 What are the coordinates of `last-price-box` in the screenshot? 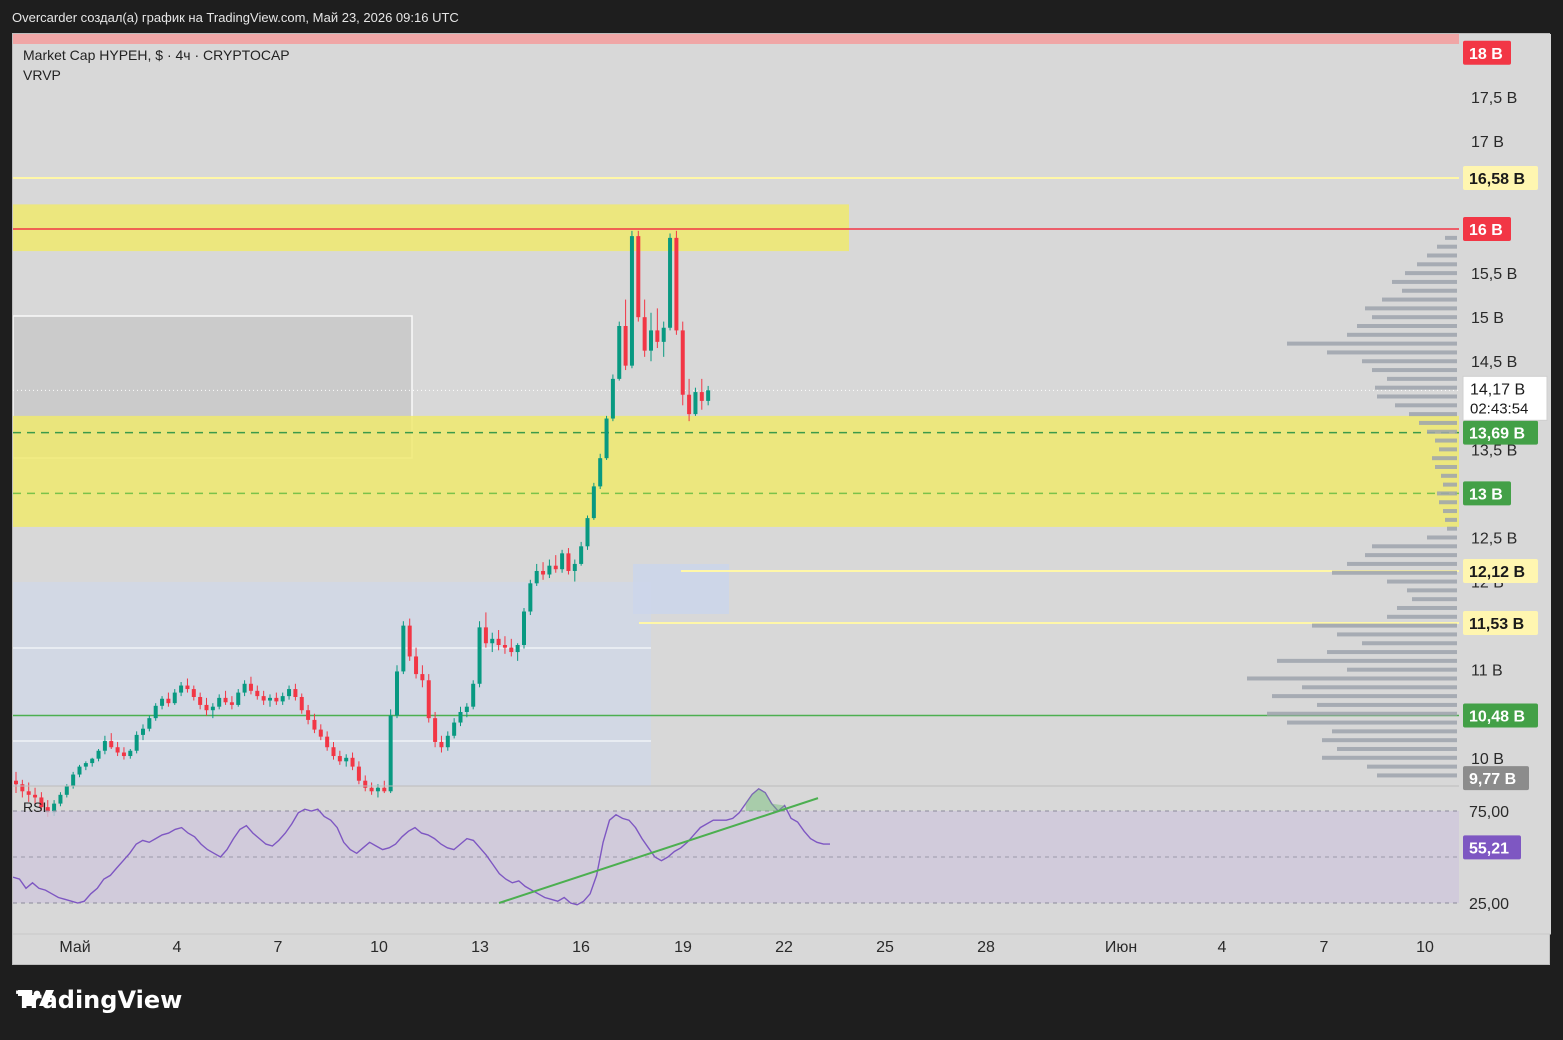 It's located at (1505, 398).